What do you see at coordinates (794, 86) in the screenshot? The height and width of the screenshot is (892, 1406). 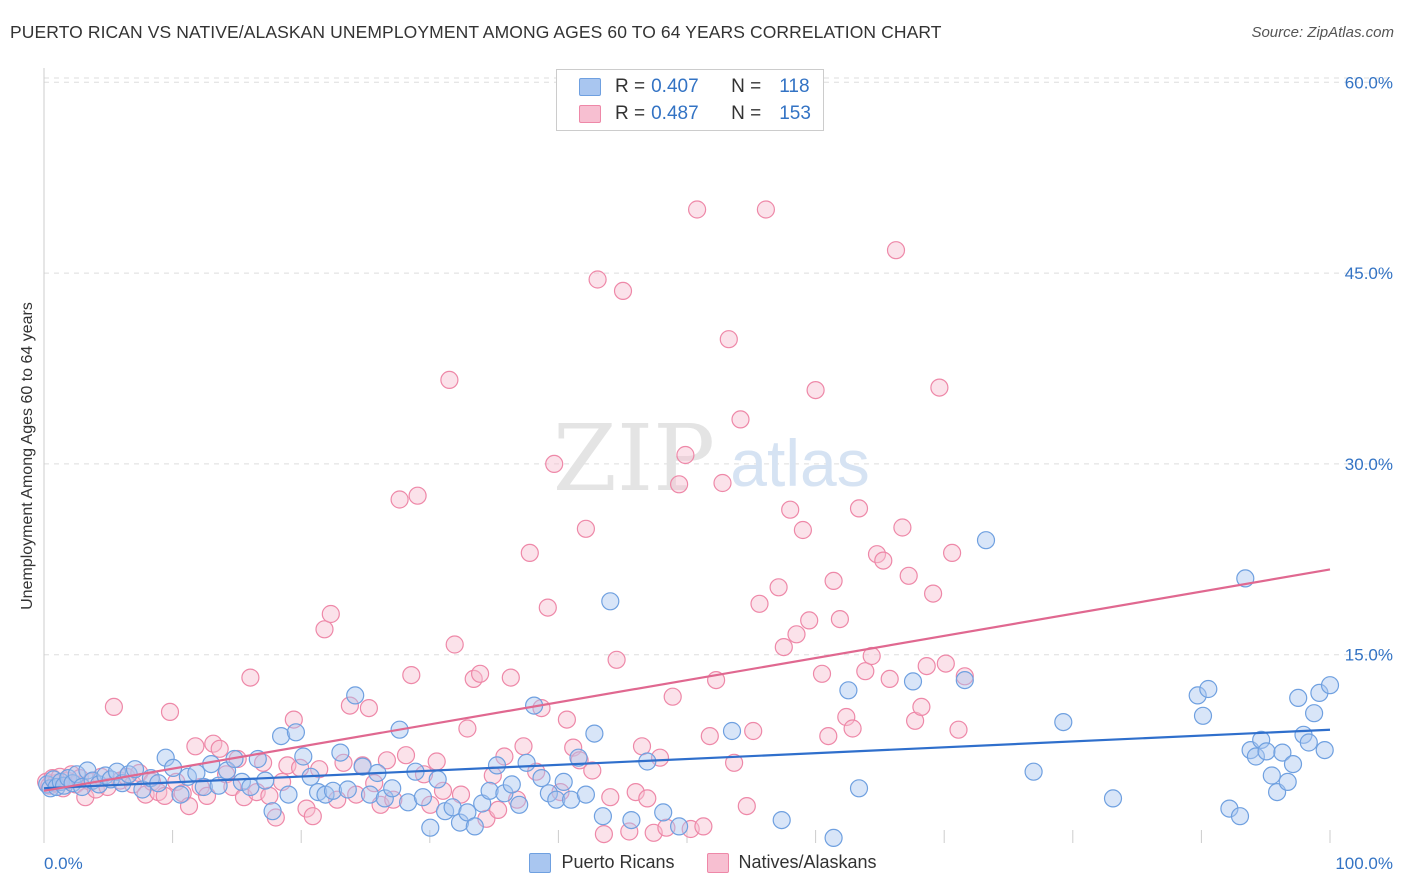 I see `n-value: 118` at bounding box center [794, 86].